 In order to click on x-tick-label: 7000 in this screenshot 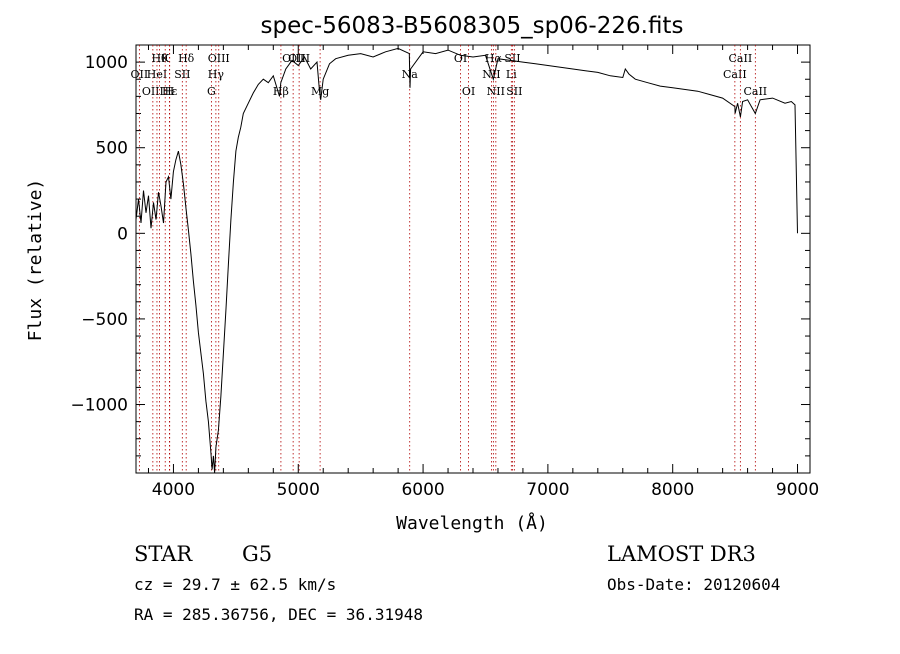, I will do `click(547, 490)`.